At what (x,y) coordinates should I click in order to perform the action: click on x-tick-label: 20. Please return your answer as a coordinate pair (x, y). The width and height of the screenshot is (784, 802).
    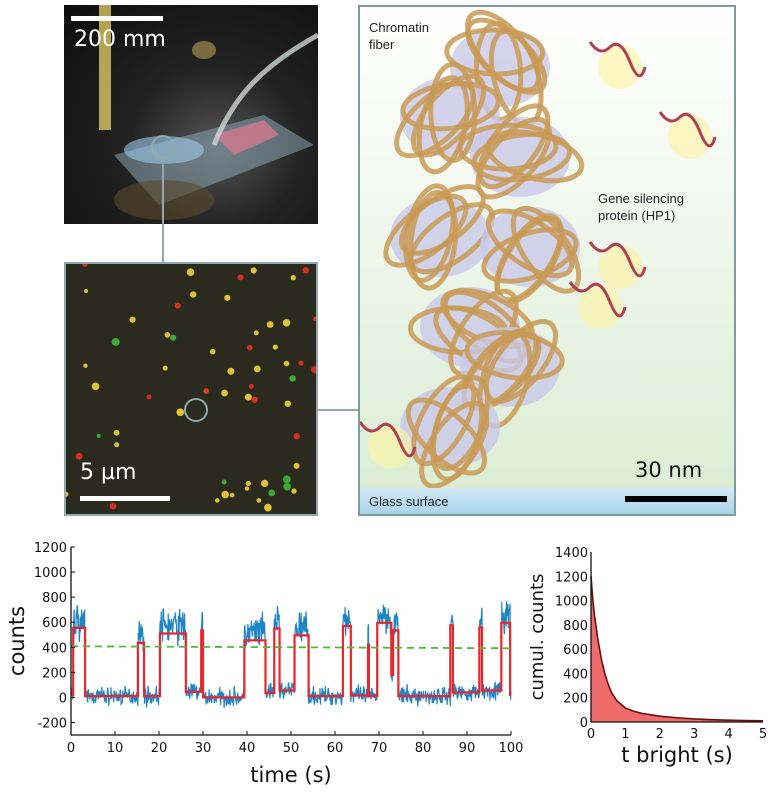
    Looking at the image, I should click on (159, 748).